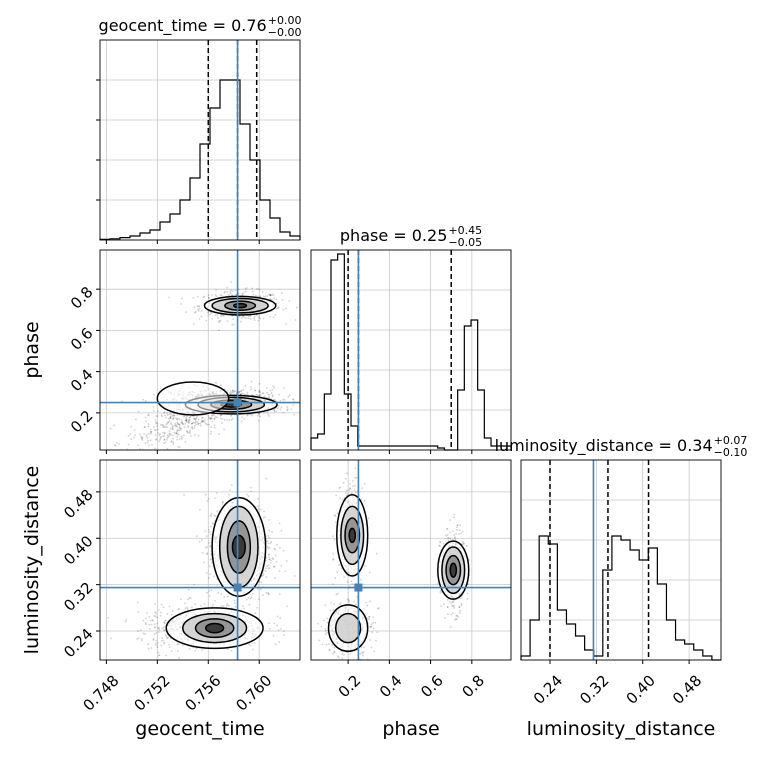 The width and height of the screenshot is (760, 760). I want to click on hist-panel-geocent_time, so click(198, 141).